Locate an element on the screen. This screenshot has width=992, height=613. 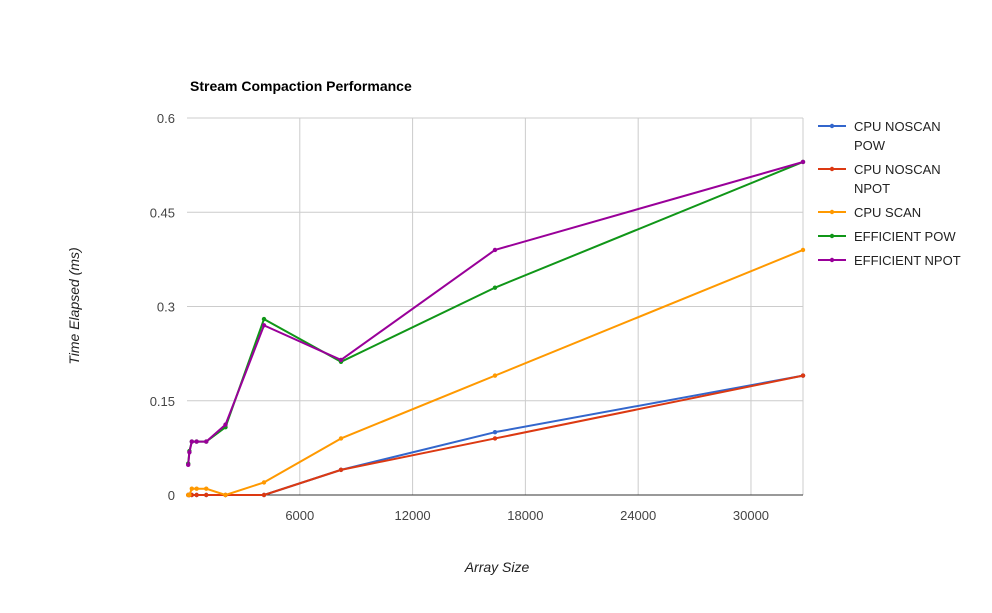
x-tick-label: 6000 is located at coordinates (299, 515).